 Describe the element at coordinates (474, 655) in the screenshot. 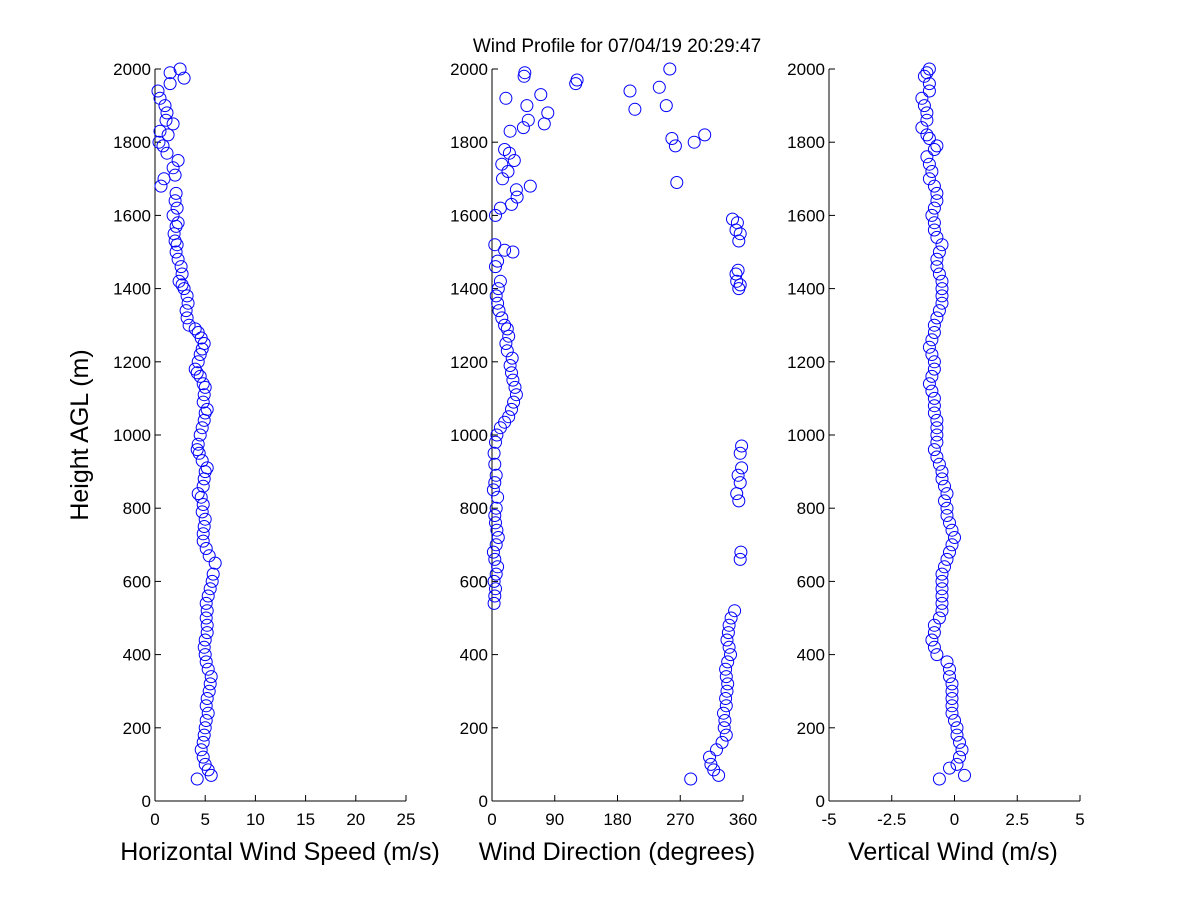

I see `y-tick-label: 400` at that location.